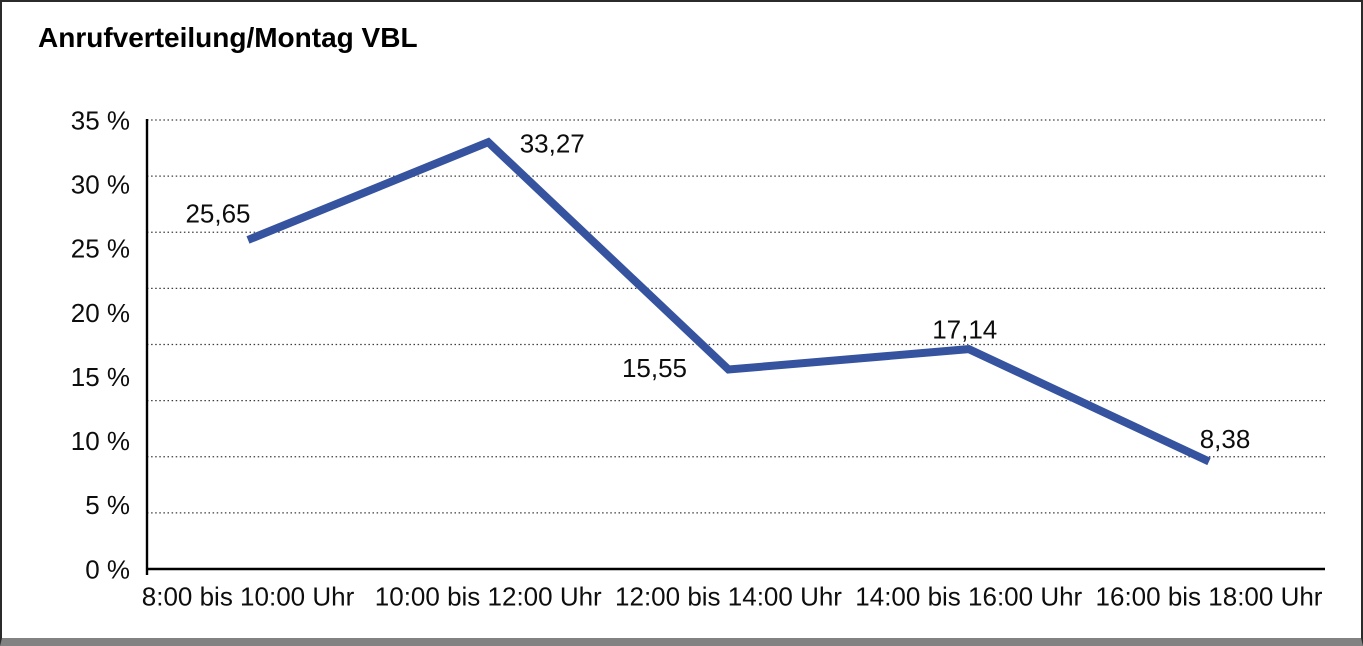 This screenshot has height=646, width=1363. I want to click on x-axis-tick-label: 12:00 bis 14:00 Uhr, so click(728, 596).